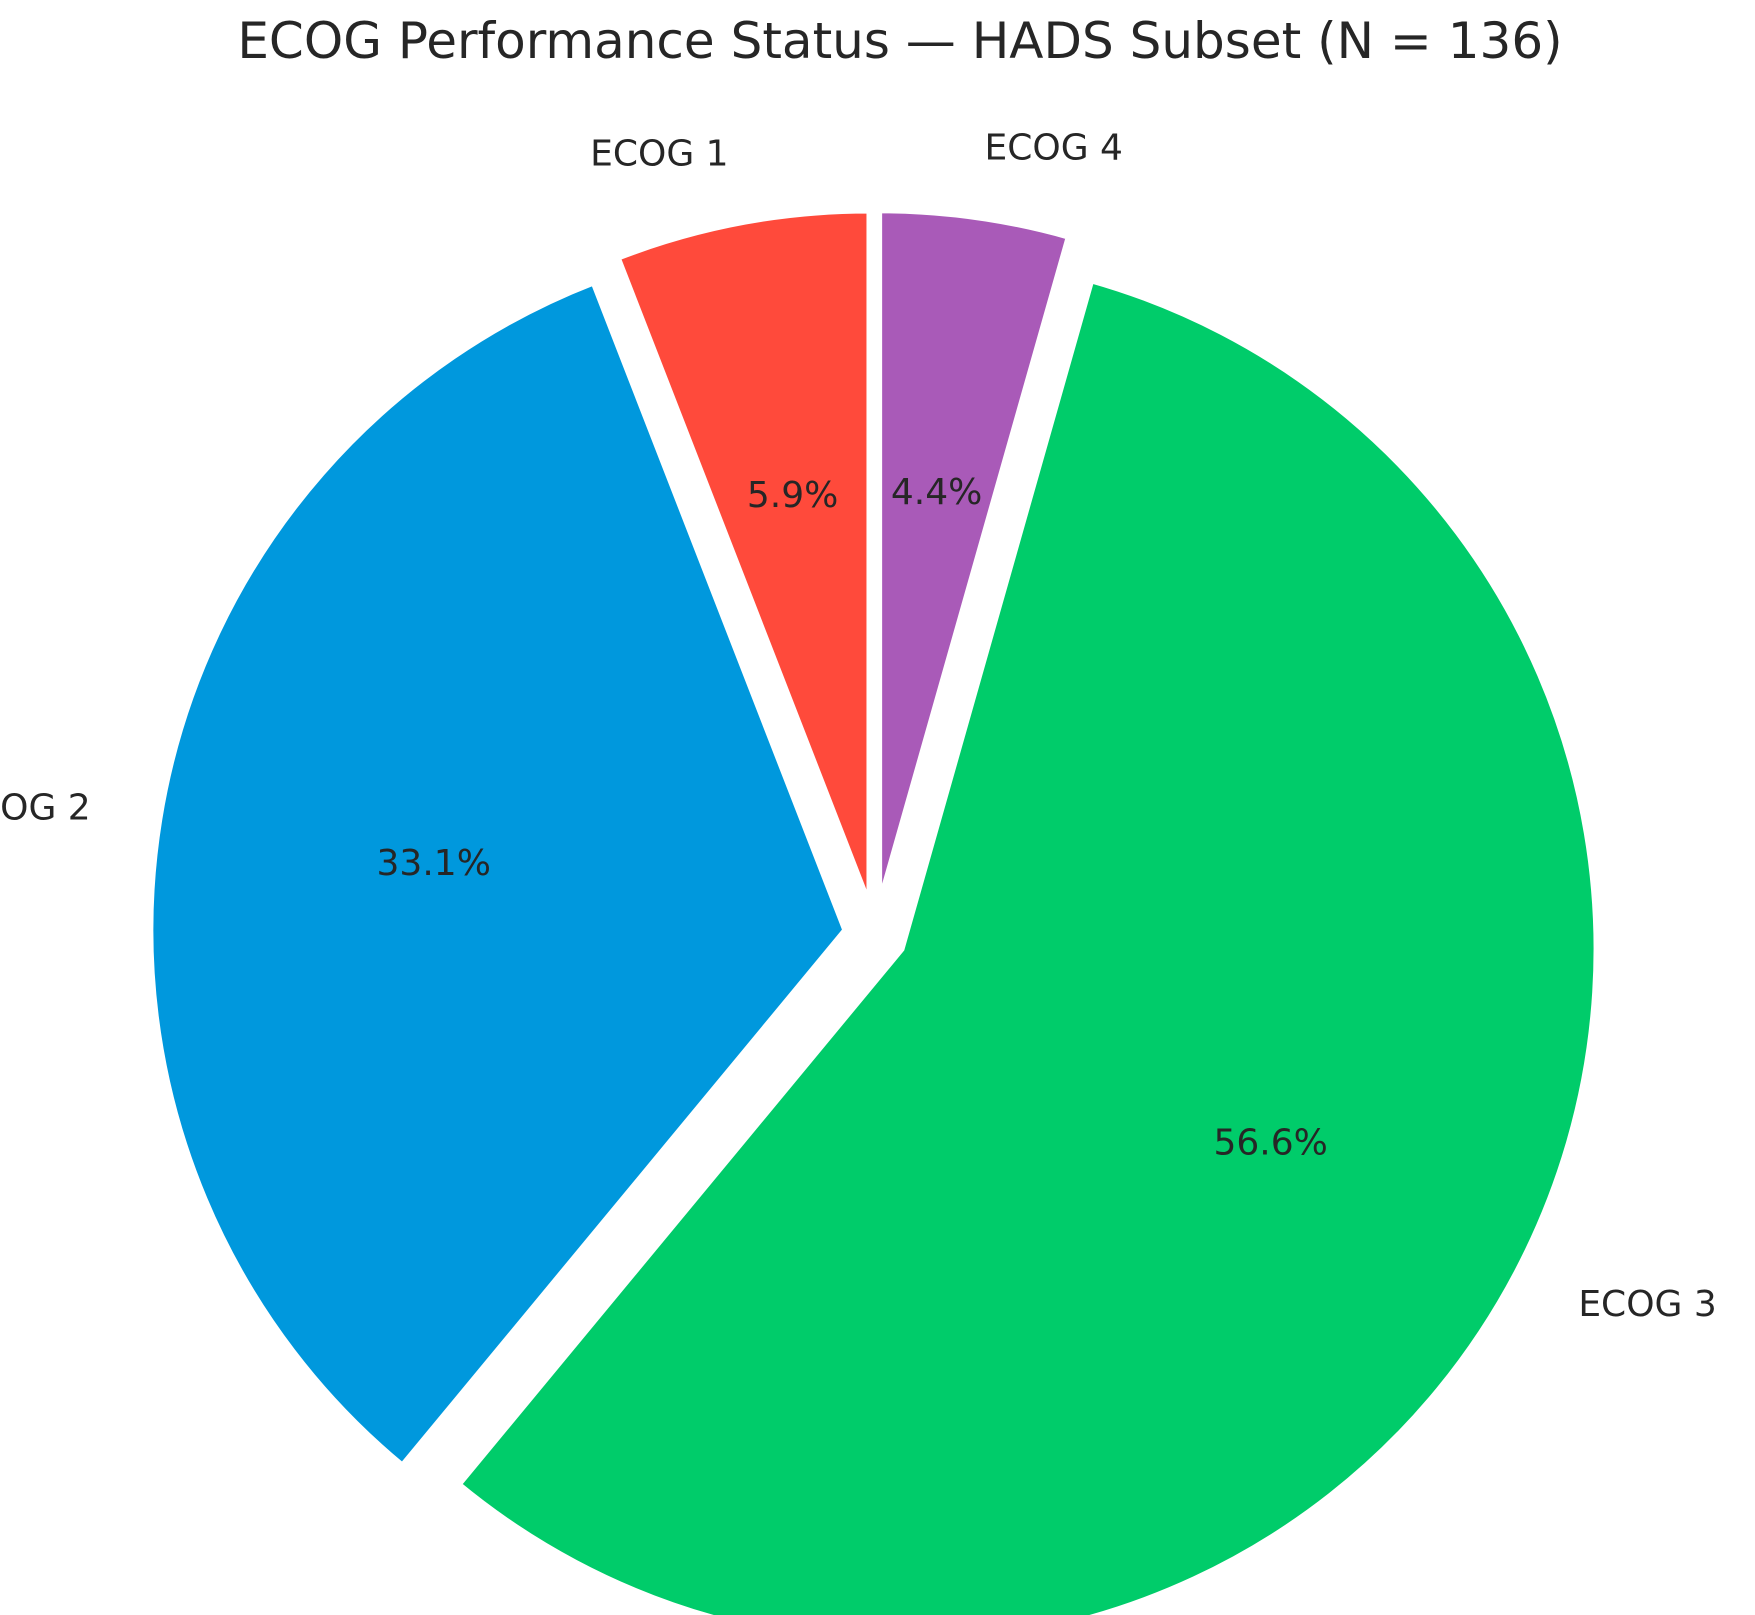 This screenshot has height=1615, width=1755. Describe the element at coordinates (1053, 148) in the screenshot. I see `category-label-ecog-4: ECOG 4` at that location.